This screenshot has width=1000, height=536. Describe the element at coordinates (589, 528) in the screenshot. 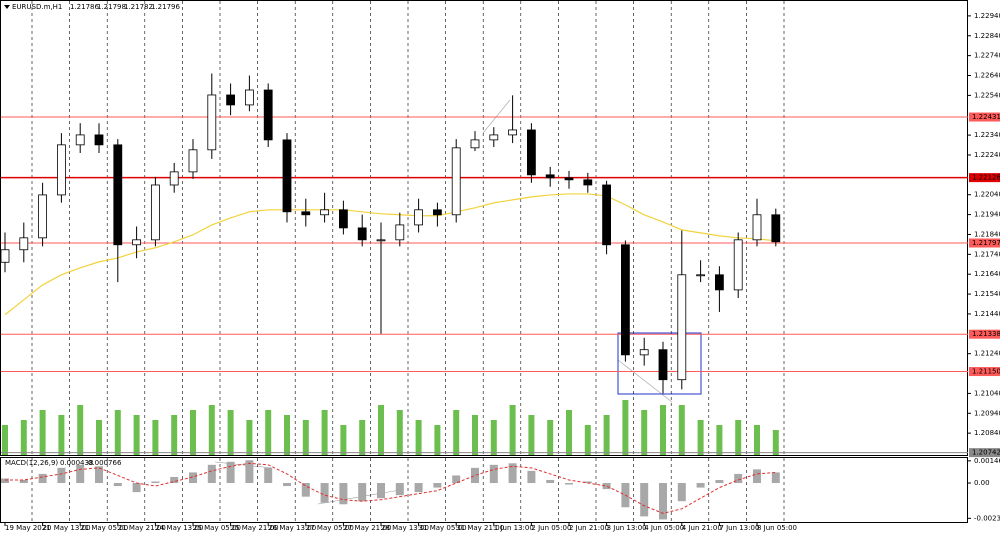

I see `x-tick-label: 2 Jun 21:00` at that location.